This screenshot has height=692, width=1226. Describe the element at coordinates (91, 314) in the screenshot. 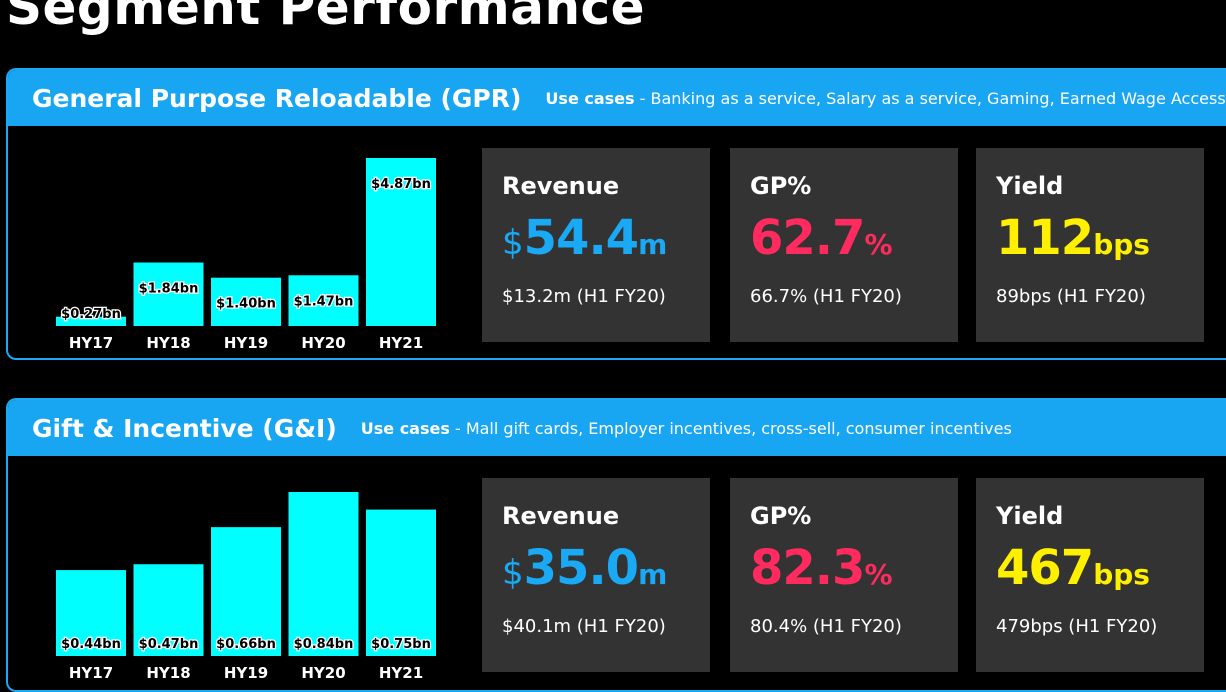

I see `data-label: $0.27bn` at that location.